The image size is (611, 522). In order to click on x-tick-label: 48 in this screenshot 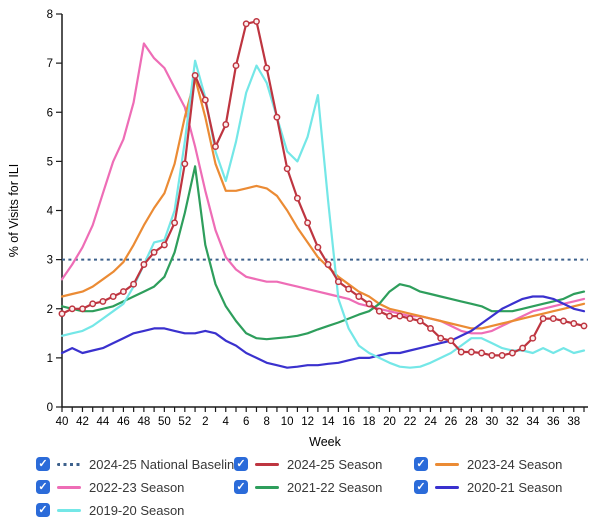, I will do `click(143, 422)`.